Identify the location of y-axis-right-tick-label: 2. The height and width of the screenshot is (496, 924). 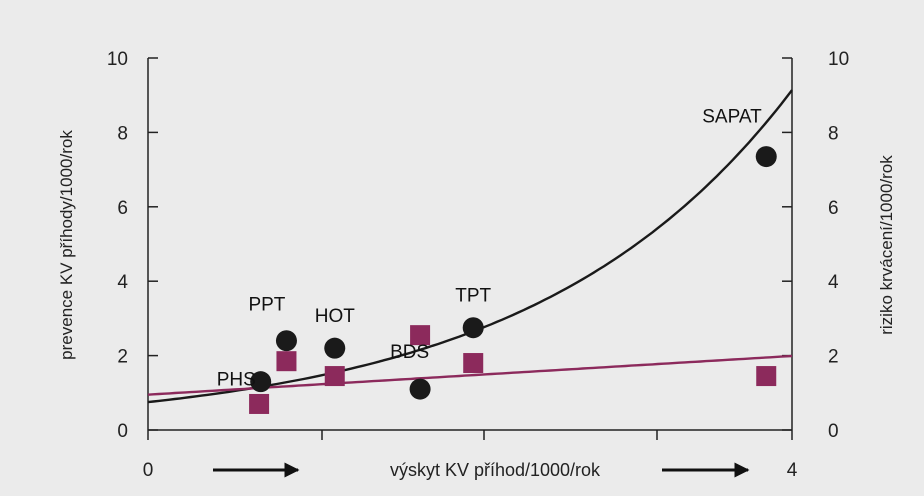
(833, 357).